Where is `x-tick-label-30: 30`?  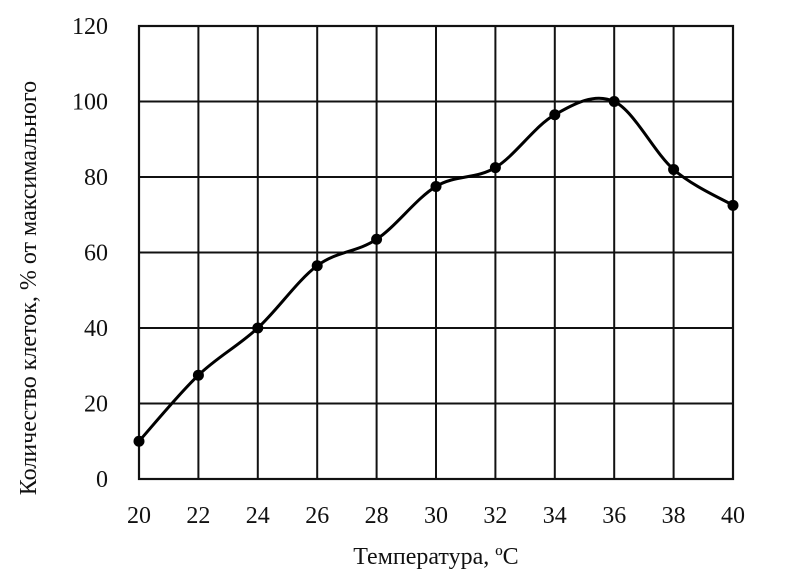
x-tick-label-30: 30 is located at coordinates (436, 516).